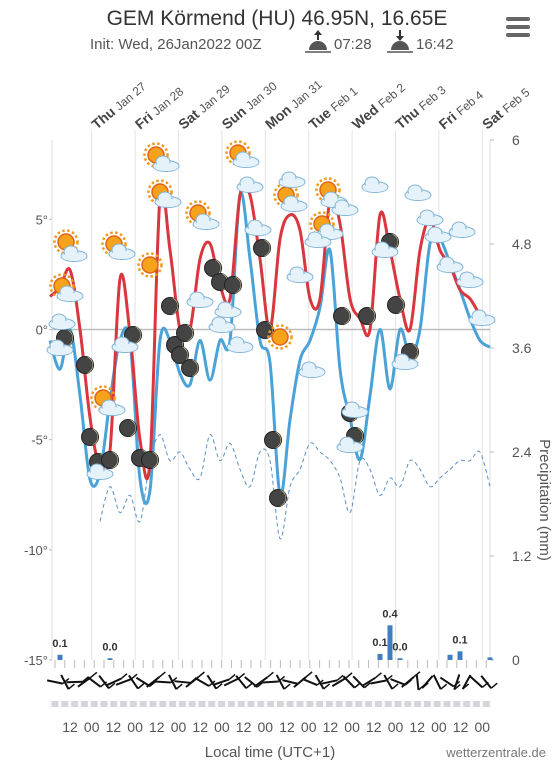  I want to click on menu-button, so click(518, 27).